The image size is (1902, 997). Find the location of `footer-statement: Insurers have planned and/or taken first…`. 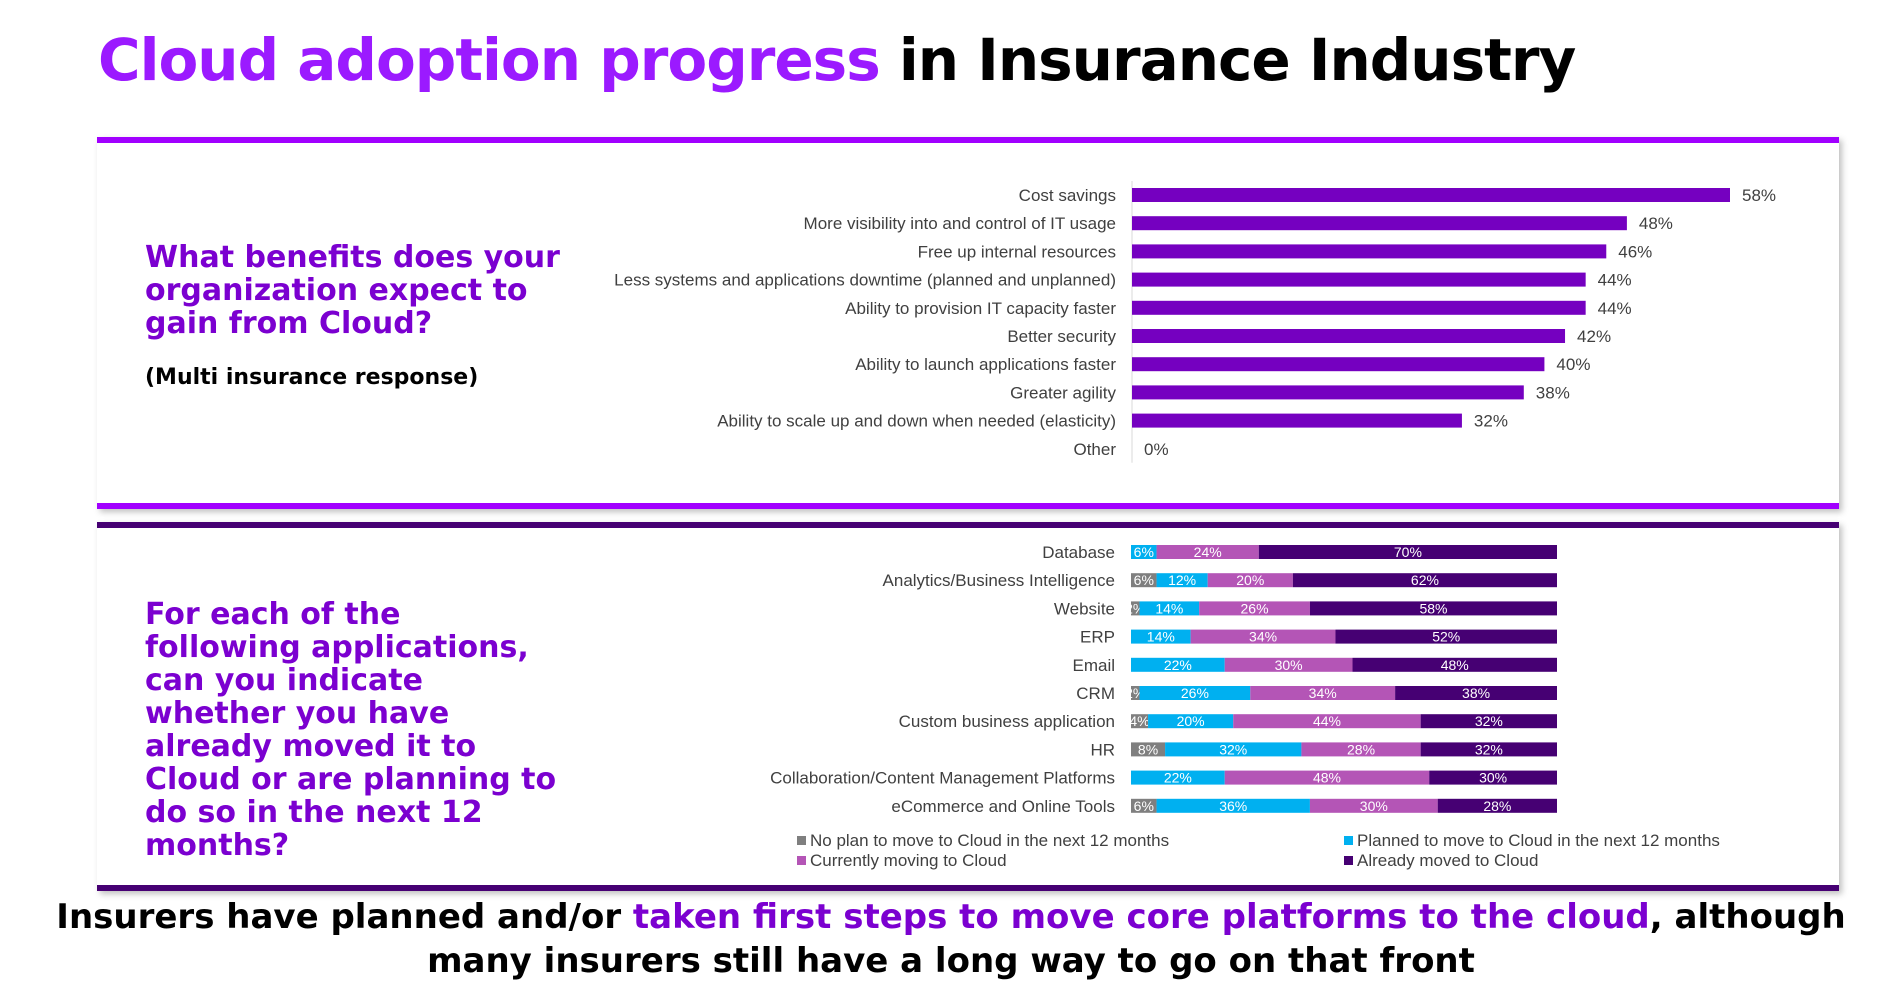

footer-statement: Insurers have planned and/or taken first… is located at coordinates (951, 939).